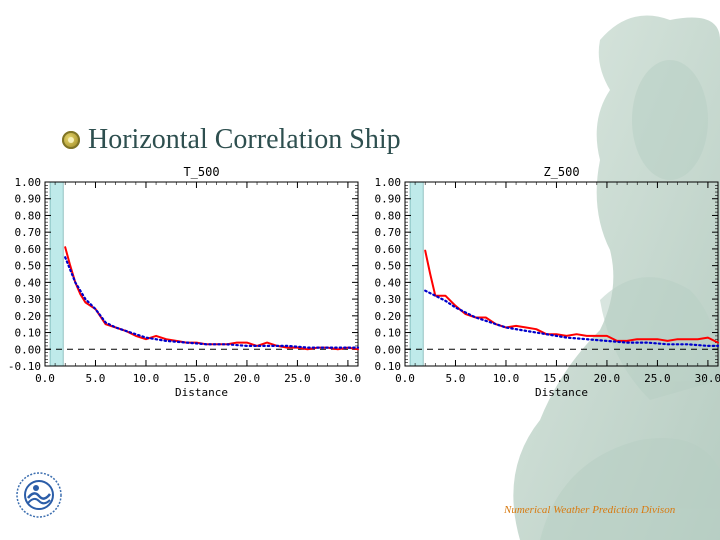  Describe the element at coordinates (244, 139) in the screenshot. I see `slide-title-text: Horizontal Correlation Ship` at that location.